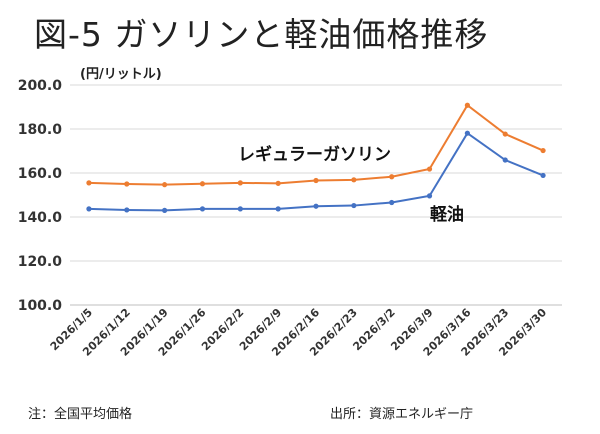 The width and height of the screenshot is (600, 434). Describe the element at coordinates (40, 86) in the screenshot. I see `y-tick-label: 200.0` at that location.